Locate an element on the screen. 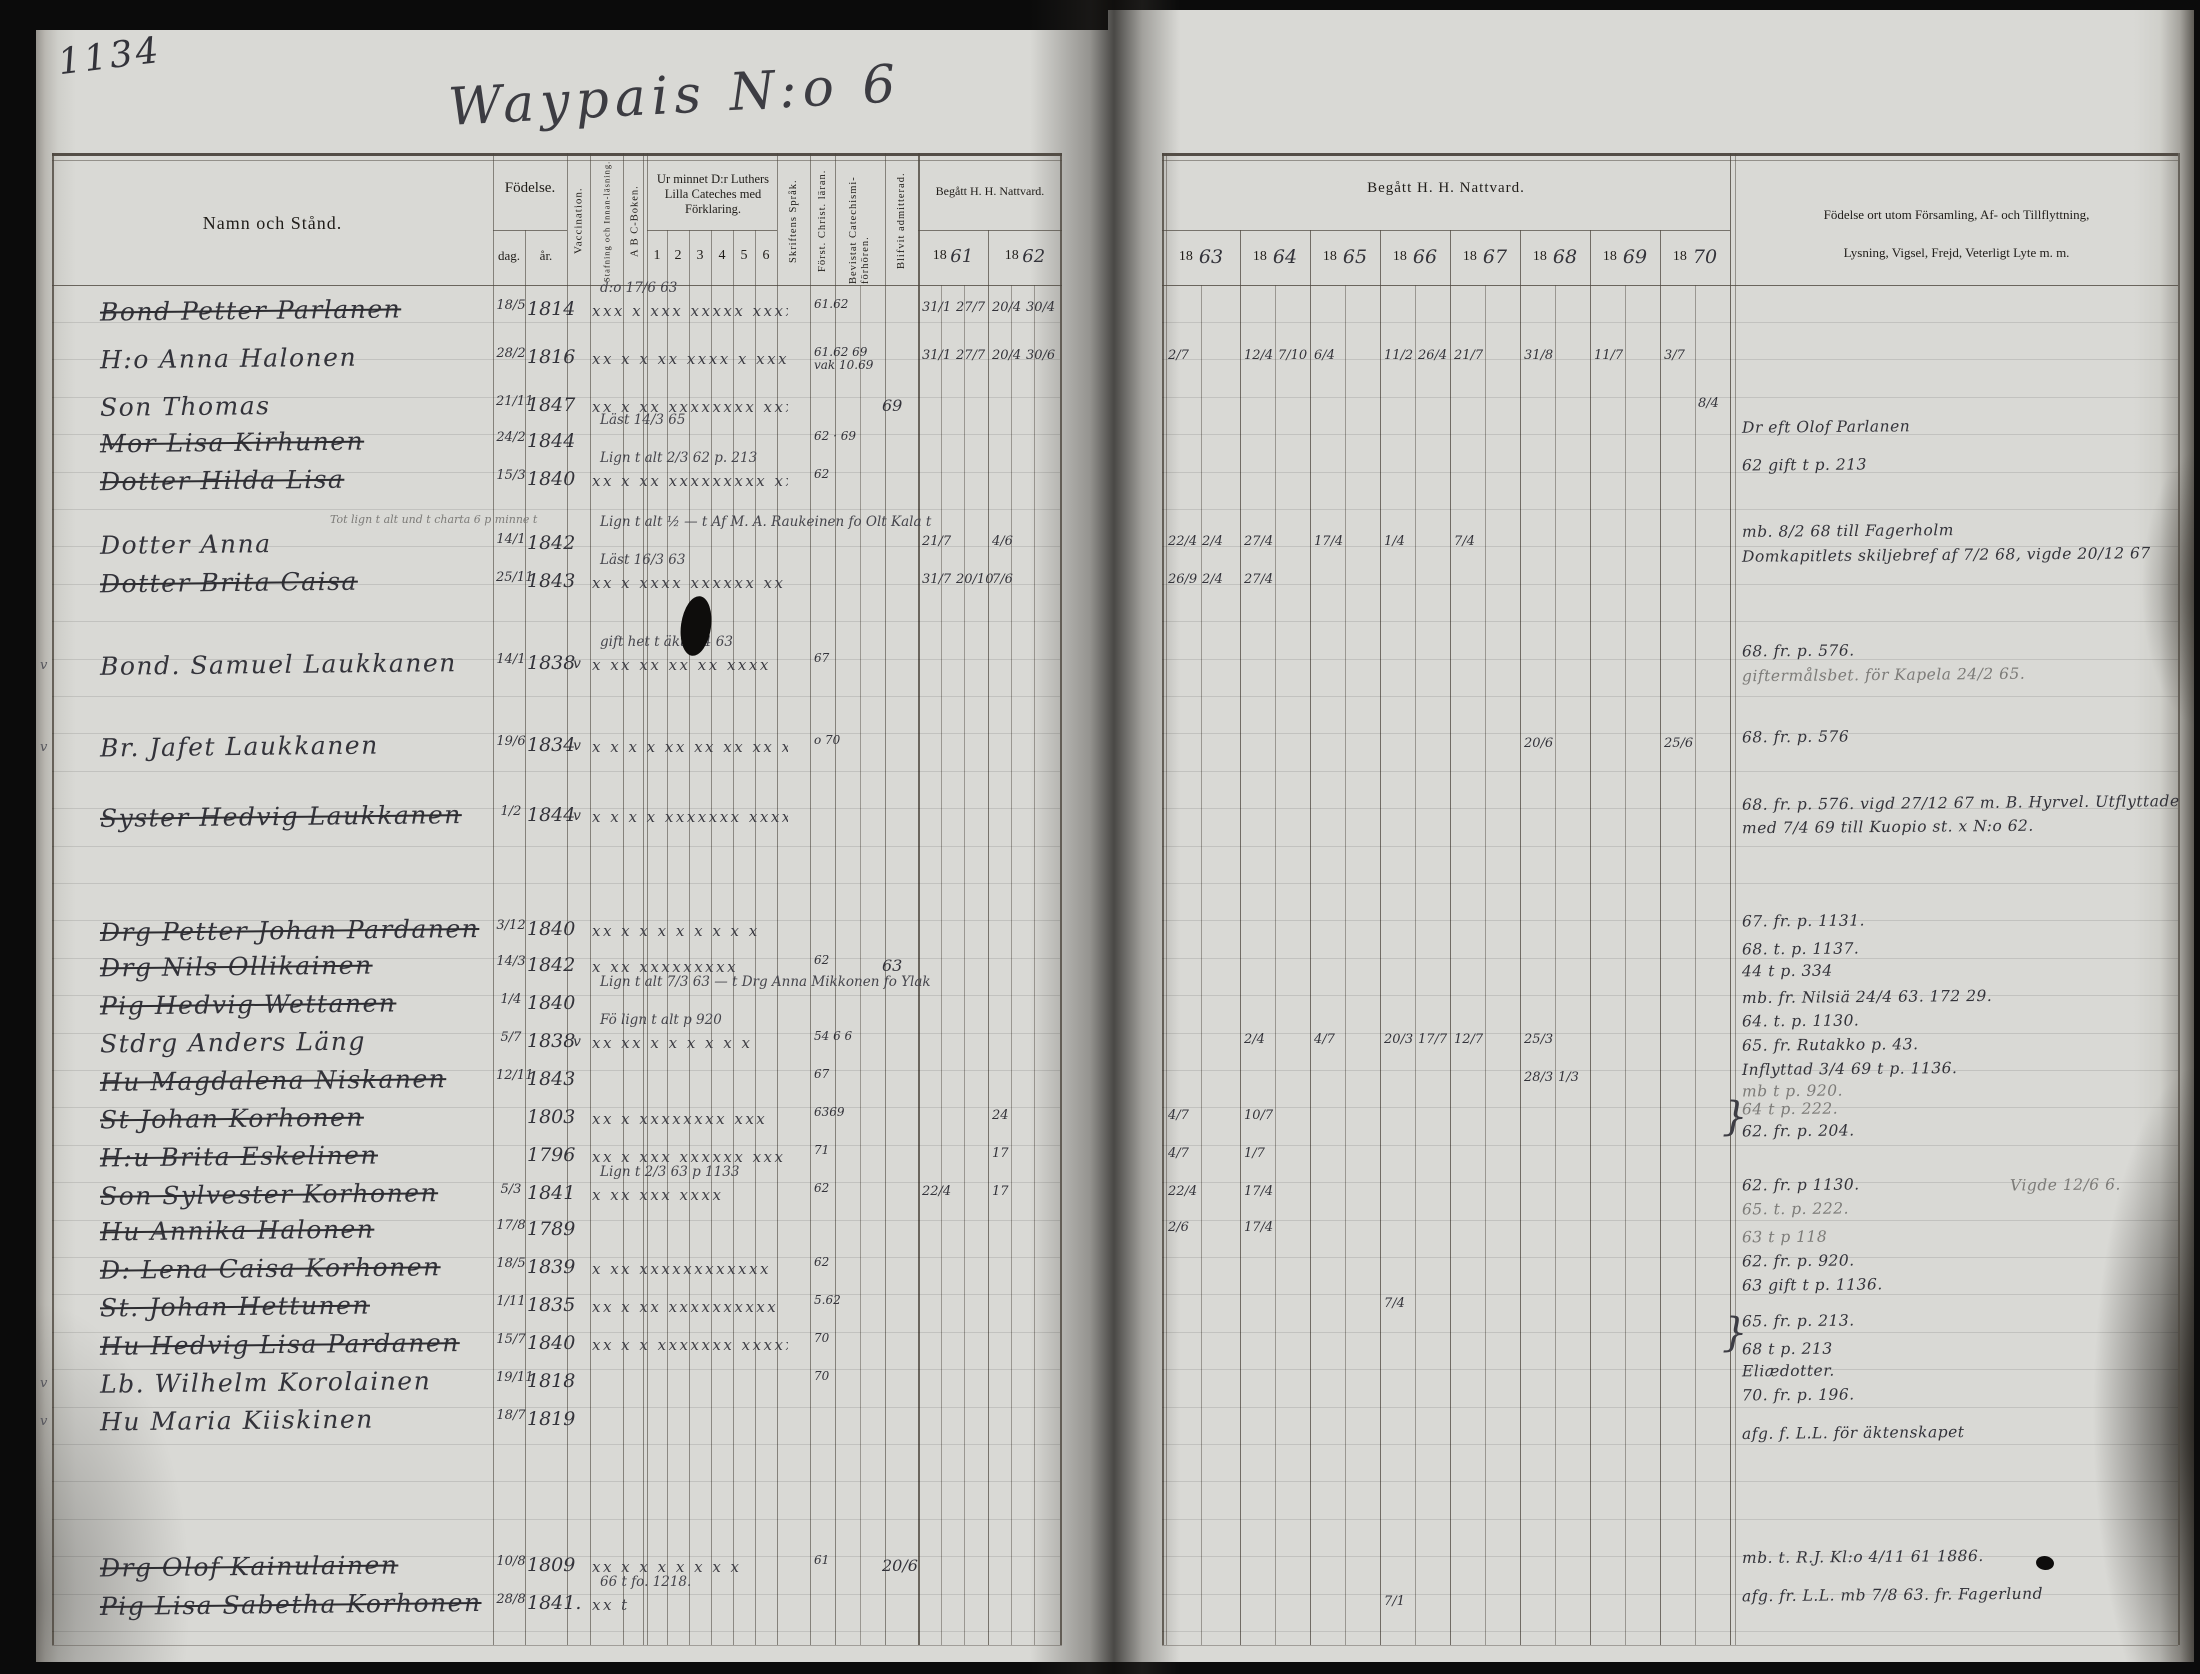  year-script: 67 is located at coordinates (1492, 257).